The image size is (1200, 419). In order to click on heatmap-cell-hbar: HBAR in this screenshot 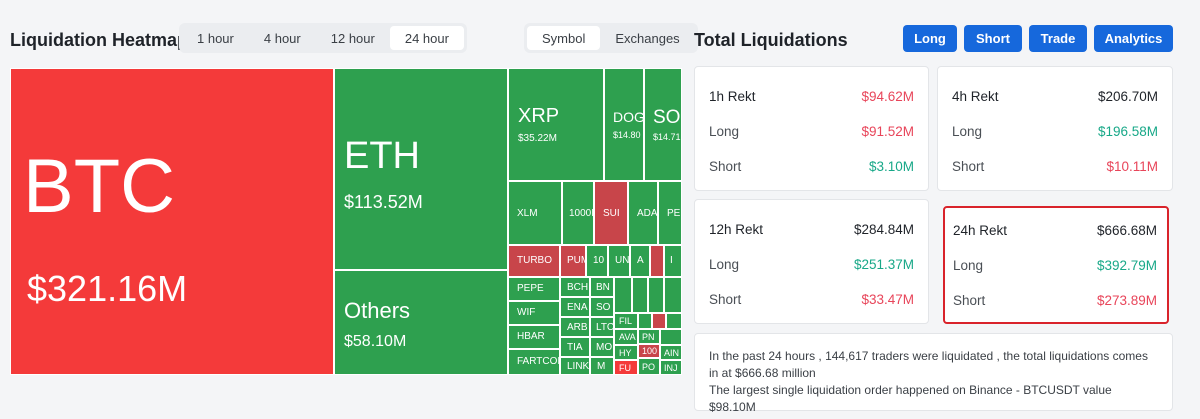, I will do `click(534, 337)`.